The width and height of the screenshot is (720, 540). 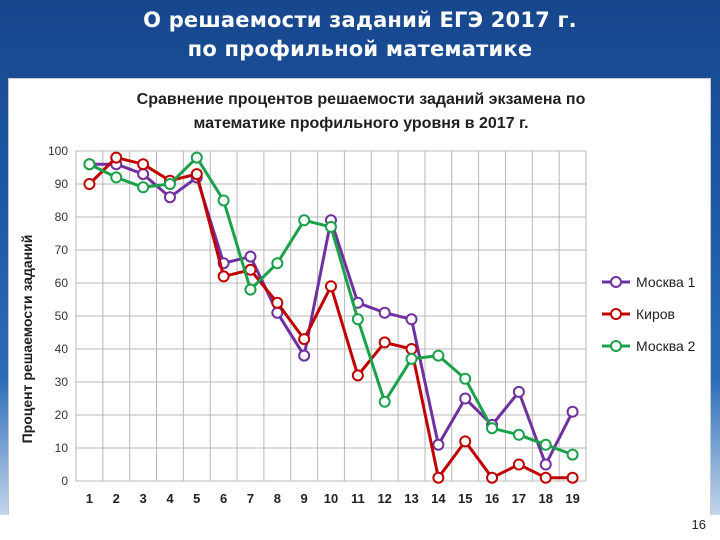 What do you see at coordinates (492, 498) in the screenshot?
I see `x-tick-label: 16` at bounding box center [492, 498].